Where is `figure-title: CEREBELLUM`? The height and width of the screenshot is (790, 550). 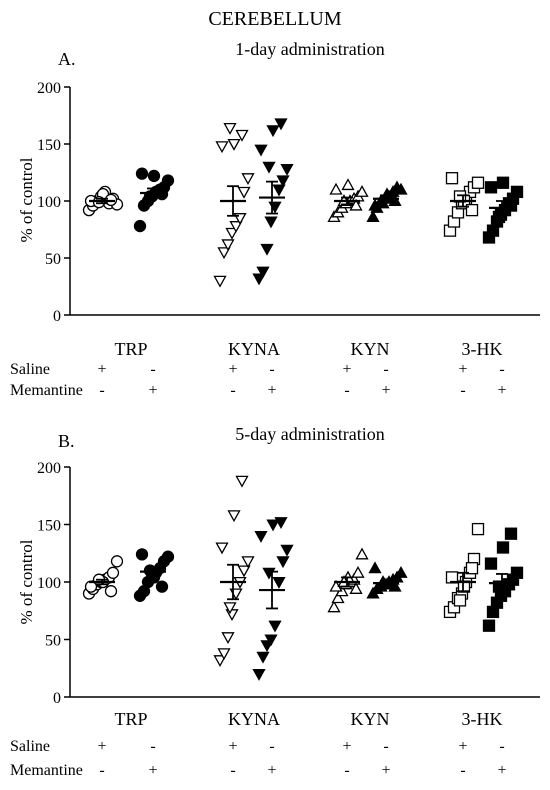 figure-title: CEREBELLUM is located at coordinates (275, 19).